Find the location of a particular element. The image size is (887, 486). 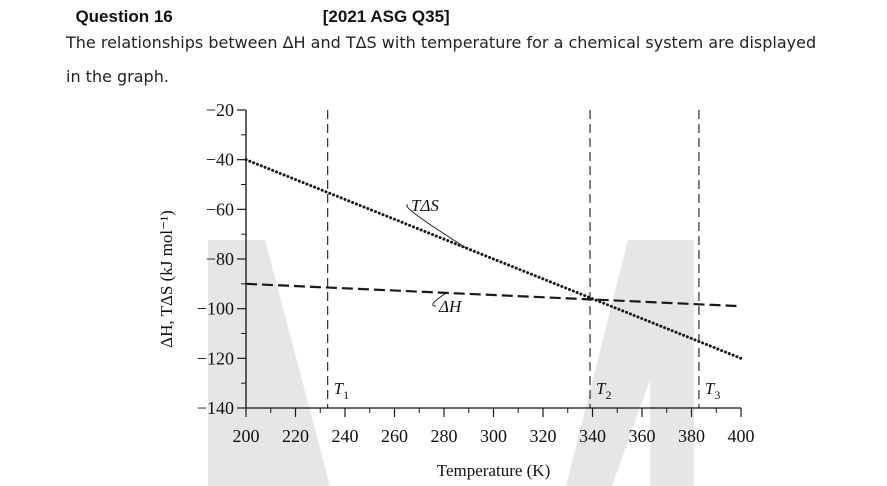

reference-label-t1: T1 is located at coordinates (341, 390).